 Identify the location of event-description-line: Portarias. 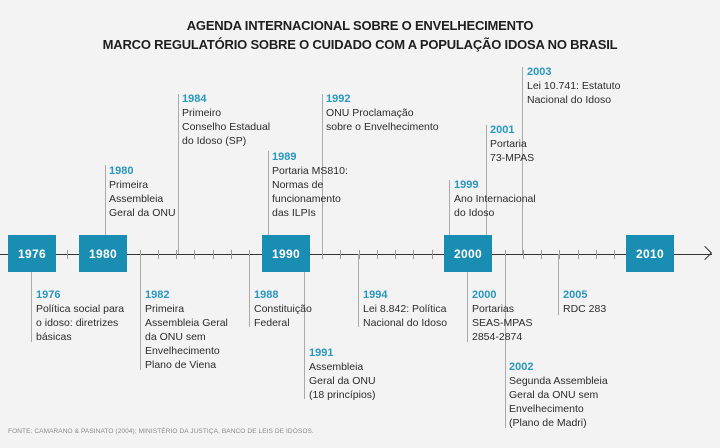
(493, 309).